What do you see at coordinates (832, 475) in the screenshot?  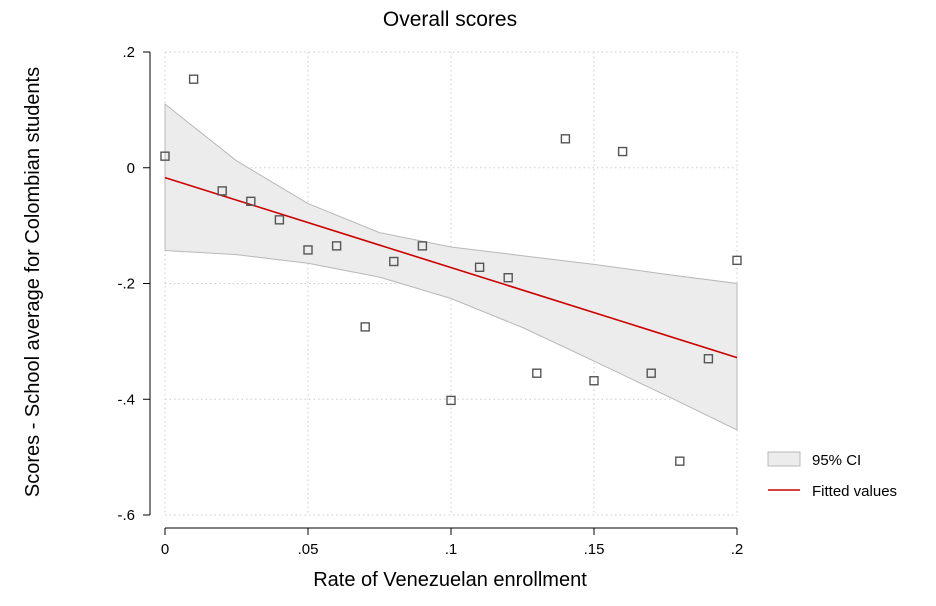 I see `legend: 95% CI Fitted values` at bounding box center [832, 475].